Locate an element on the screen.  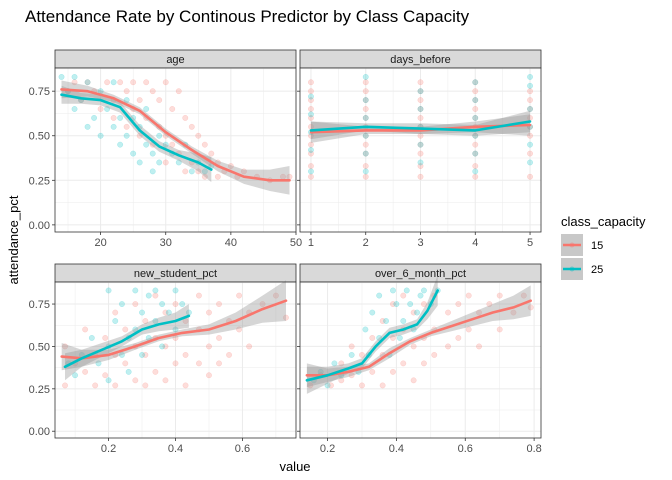
x-tick-label: 1 is located at coordinates (311, 243).